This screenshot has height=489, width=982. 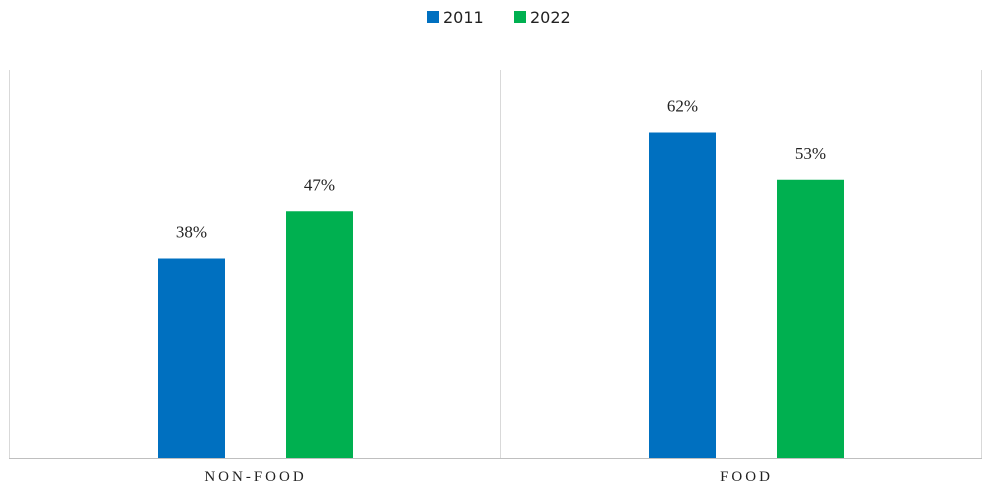 I want to click on legend-label-0: 2011, so click(x=463, y=17).